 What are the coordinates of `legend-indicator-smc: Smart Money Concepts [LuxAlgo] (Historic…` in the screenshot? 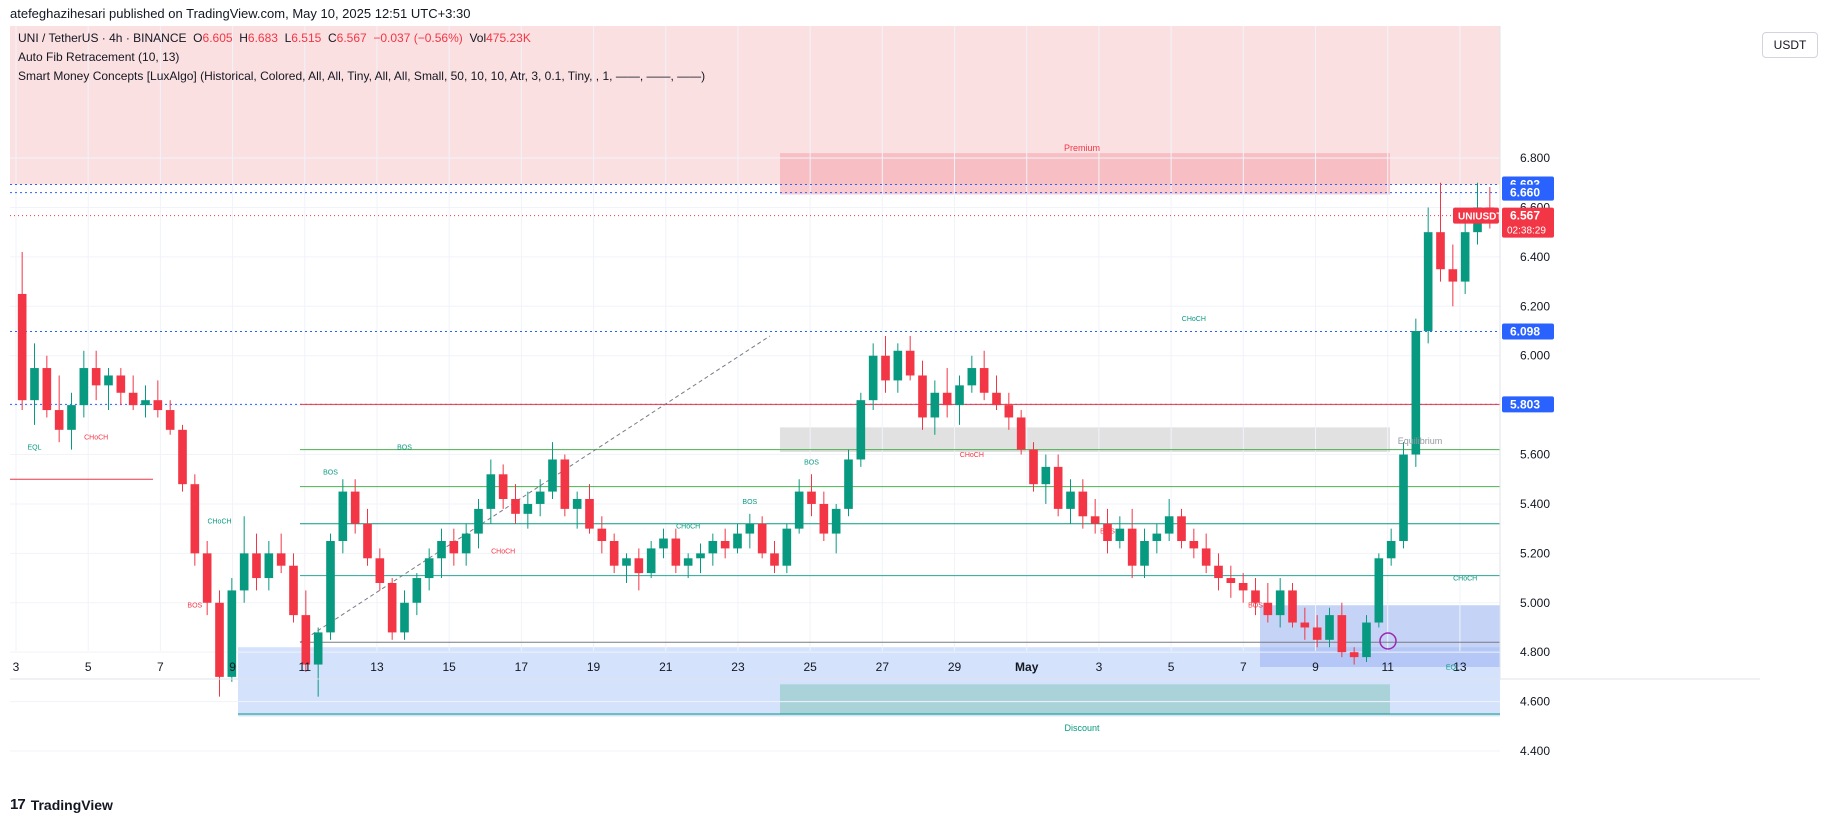 It's located at (362, 76).